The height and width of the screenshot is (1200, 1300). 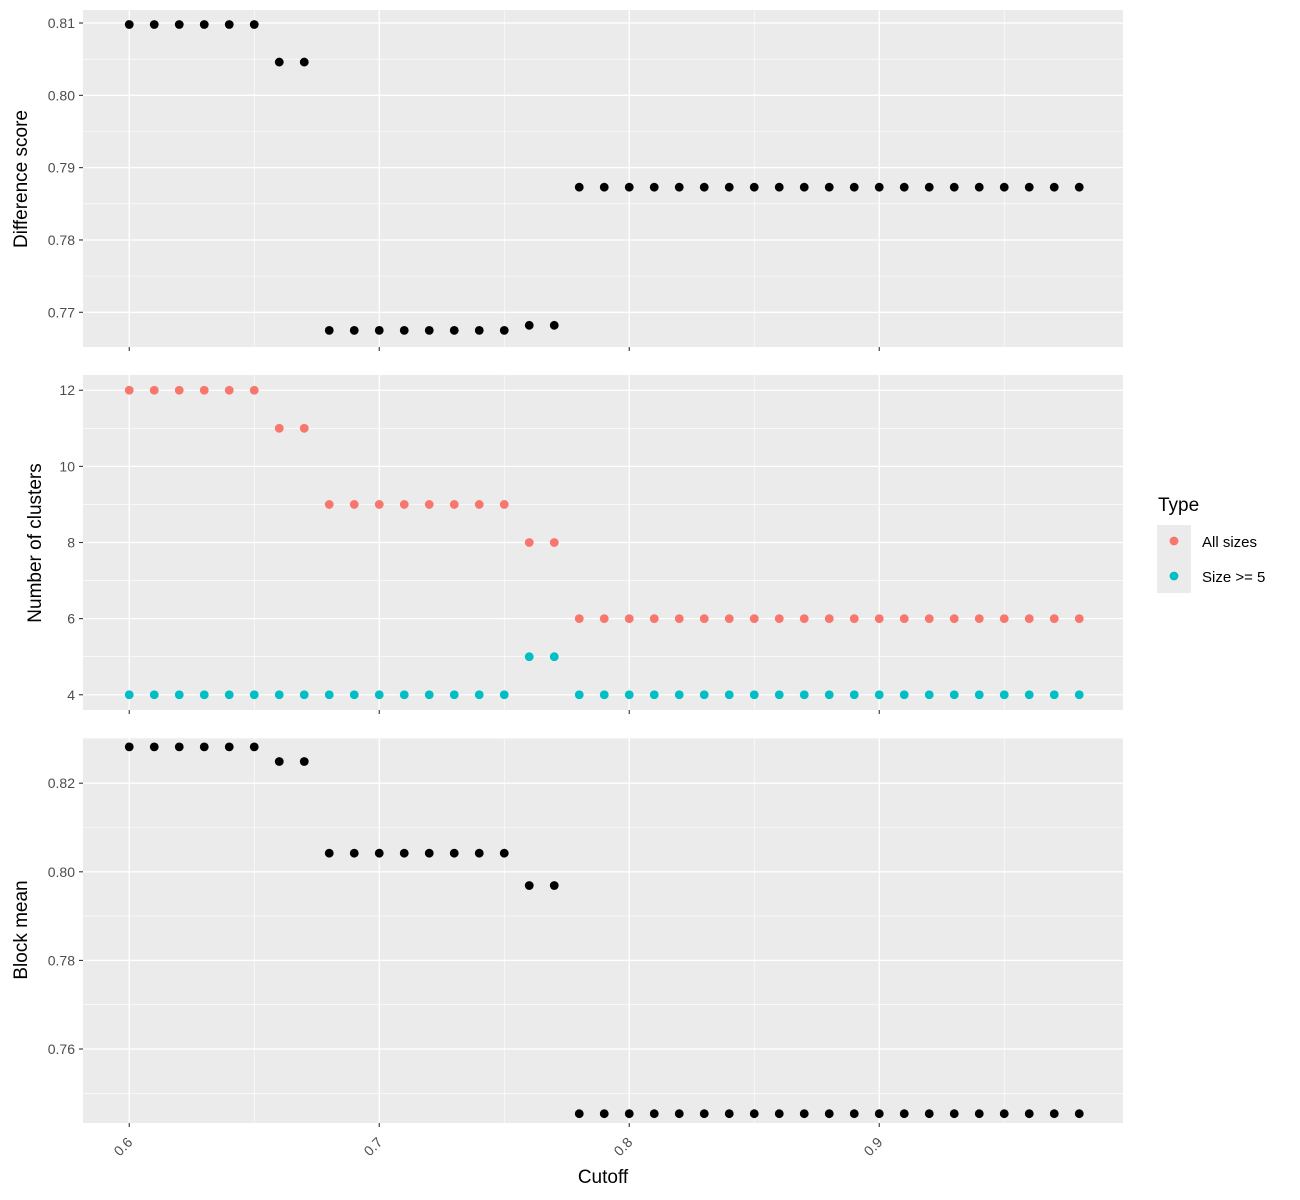 What do you see at coordinates (21, 179) in the screenshot?
I see `y-axis-title-difference-score: Difference score` at bounding box center [21, 179].